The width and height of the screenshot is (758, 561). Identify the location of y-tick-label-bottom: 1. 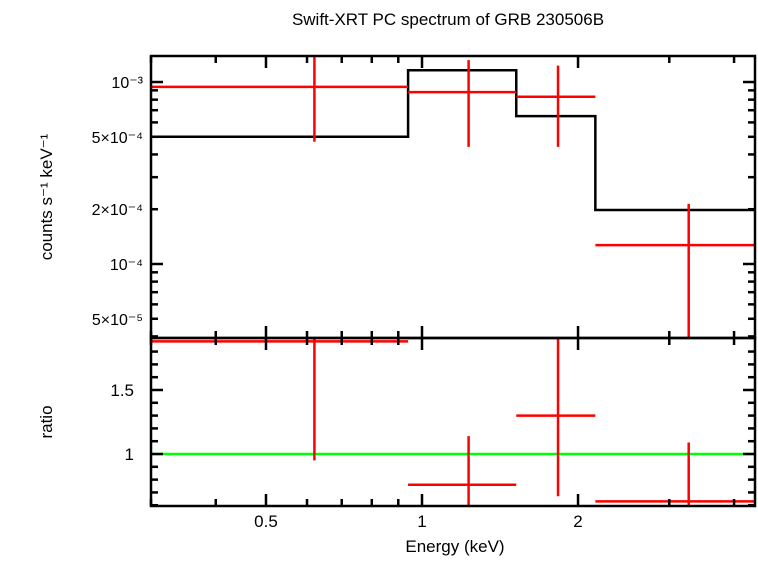
(129, 454).